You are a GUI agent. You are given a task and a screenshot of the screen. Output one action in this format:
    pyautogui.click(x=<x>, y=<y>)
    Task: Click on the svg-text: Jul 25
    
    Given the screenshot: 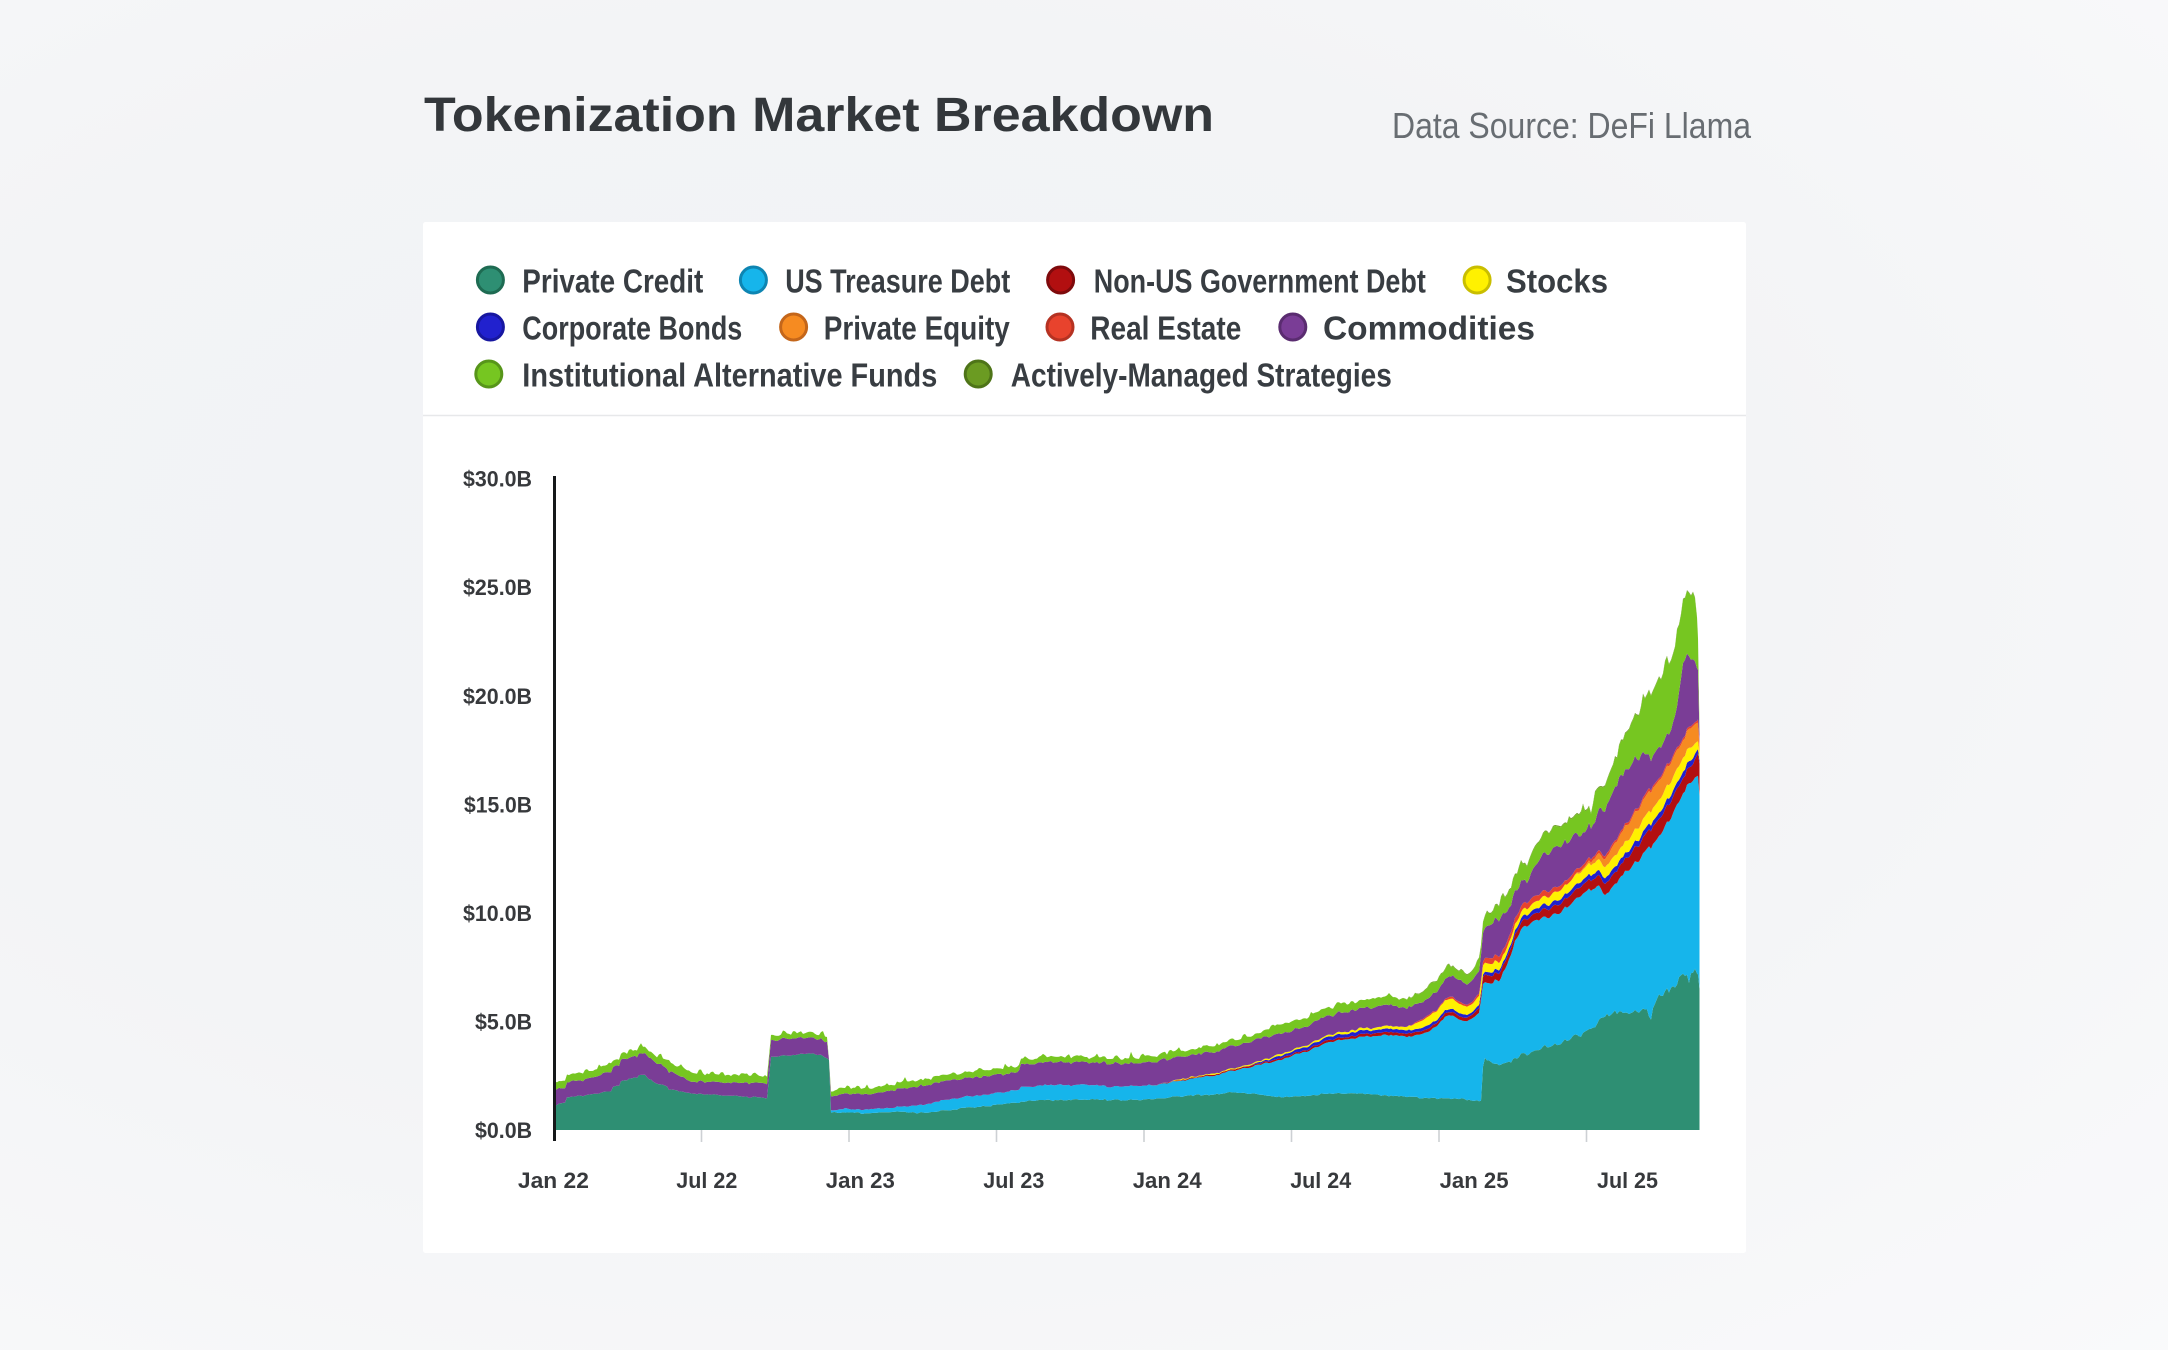 What is the action you would take?
    pyautogui.click(x=1627, y=1180)
    